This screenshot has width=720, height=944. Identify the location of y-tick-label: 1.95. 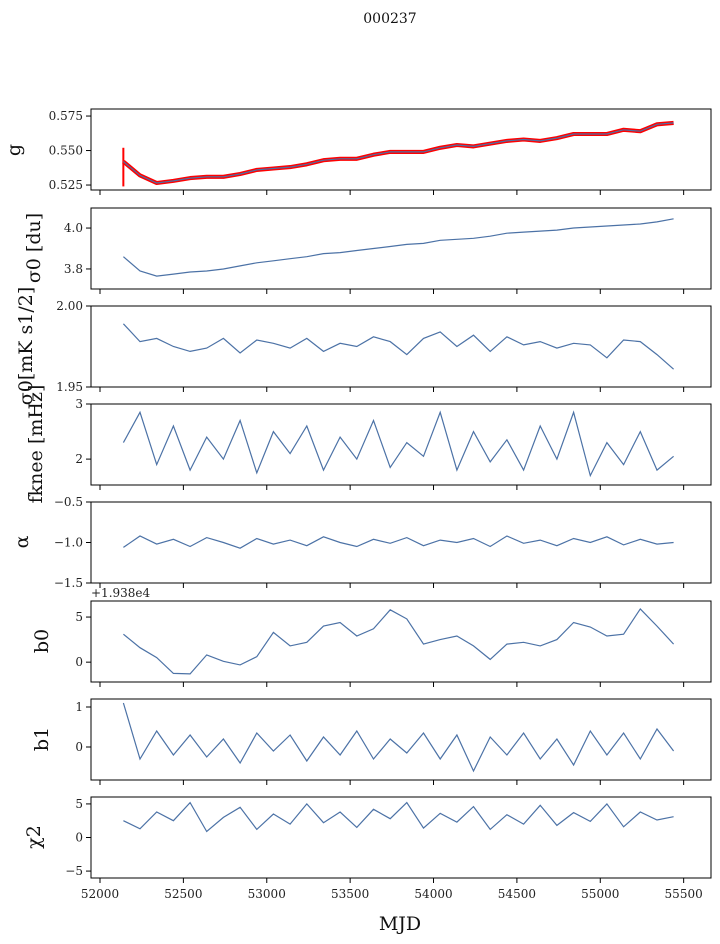
(69, 387).